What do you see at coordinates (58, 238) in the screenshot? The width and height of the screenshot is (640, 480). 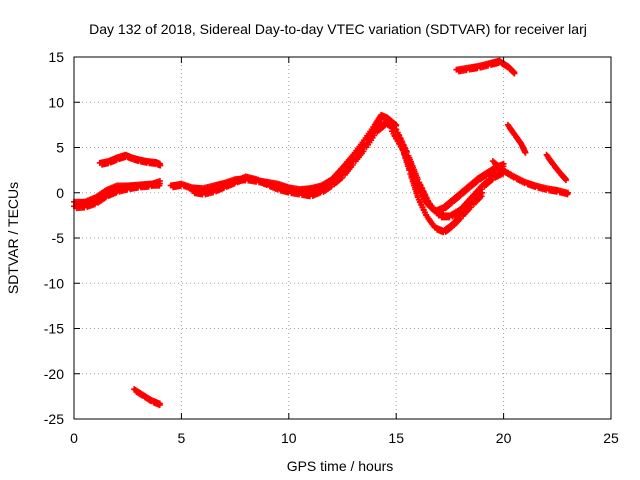 I see `y-tick-label: -5` at bounding box center [58, 238].